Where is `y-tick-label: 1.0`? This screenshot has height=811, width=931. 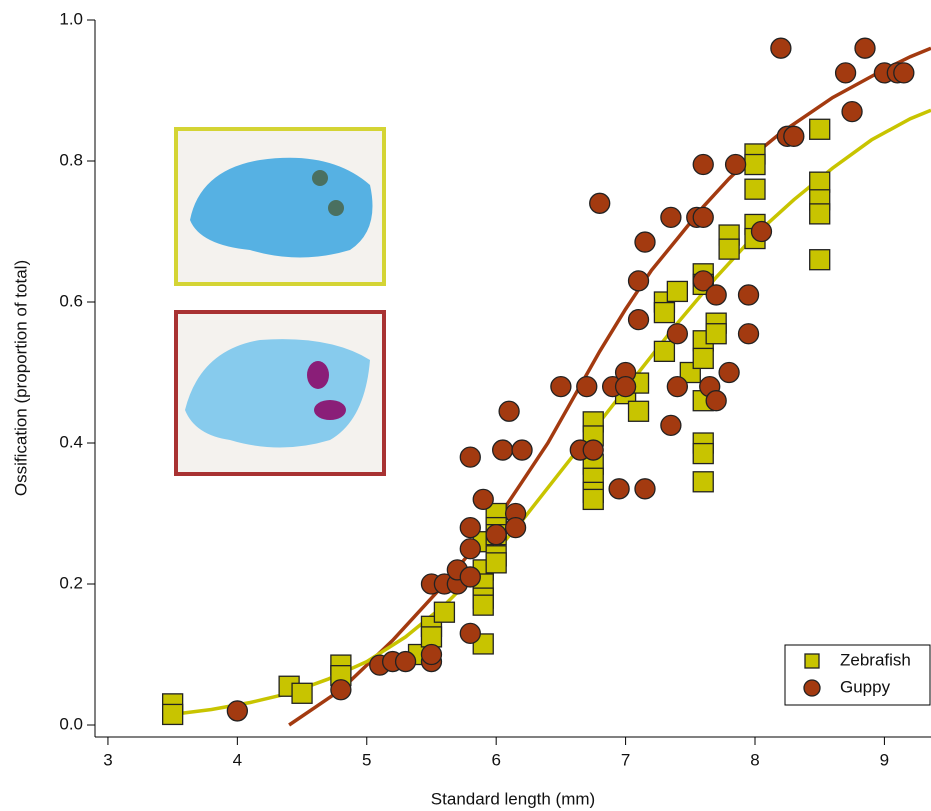 y-tick-label: 1.0 is located at coordinates (71, 18).